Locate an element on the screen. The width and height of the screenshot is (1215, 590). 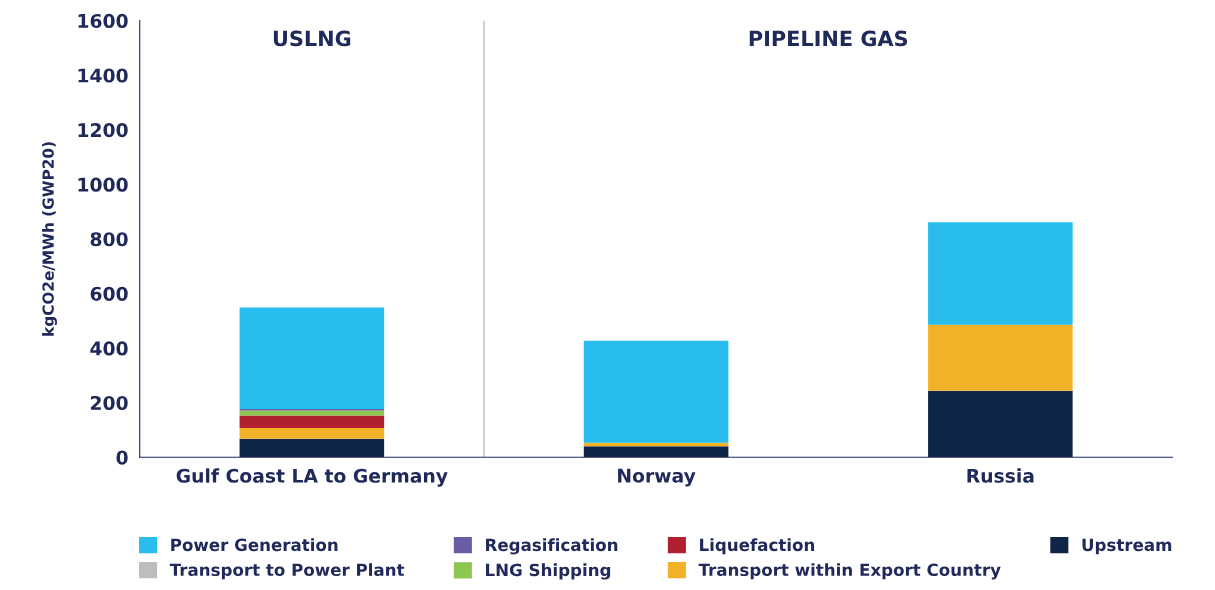
y-tick-label: 0 is located at coordinates (122, 457).